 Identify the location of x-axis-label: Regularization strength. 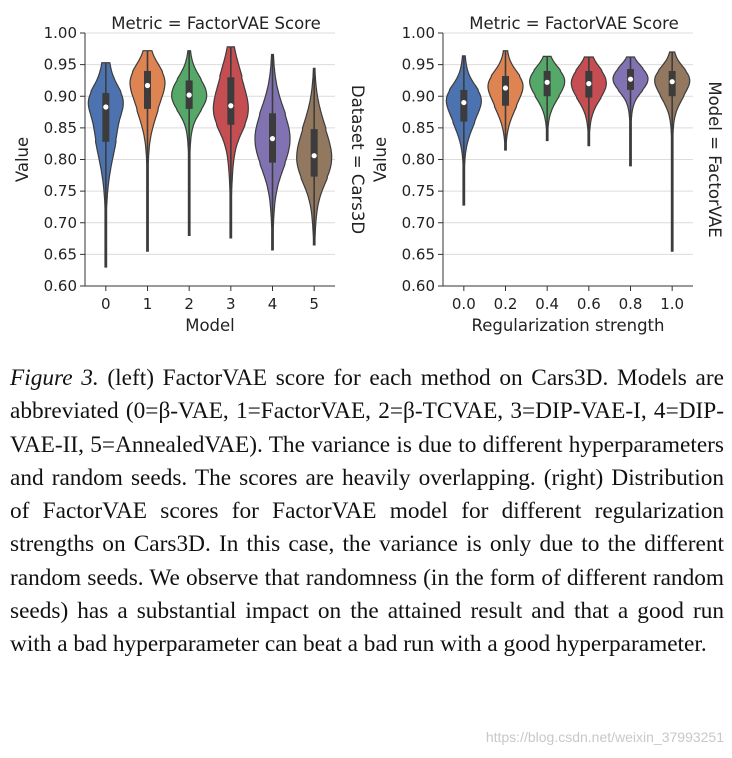
(568, 325).